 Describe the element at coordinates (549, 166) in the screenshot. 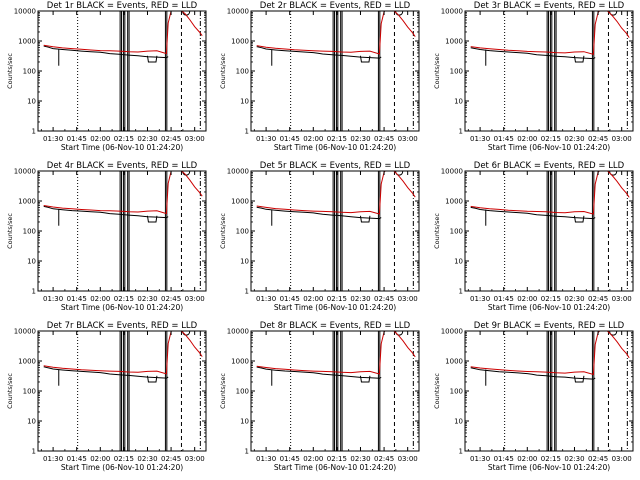

I see `panel-title: Det 6r BLACK = Events, RED = LLD` at that location.